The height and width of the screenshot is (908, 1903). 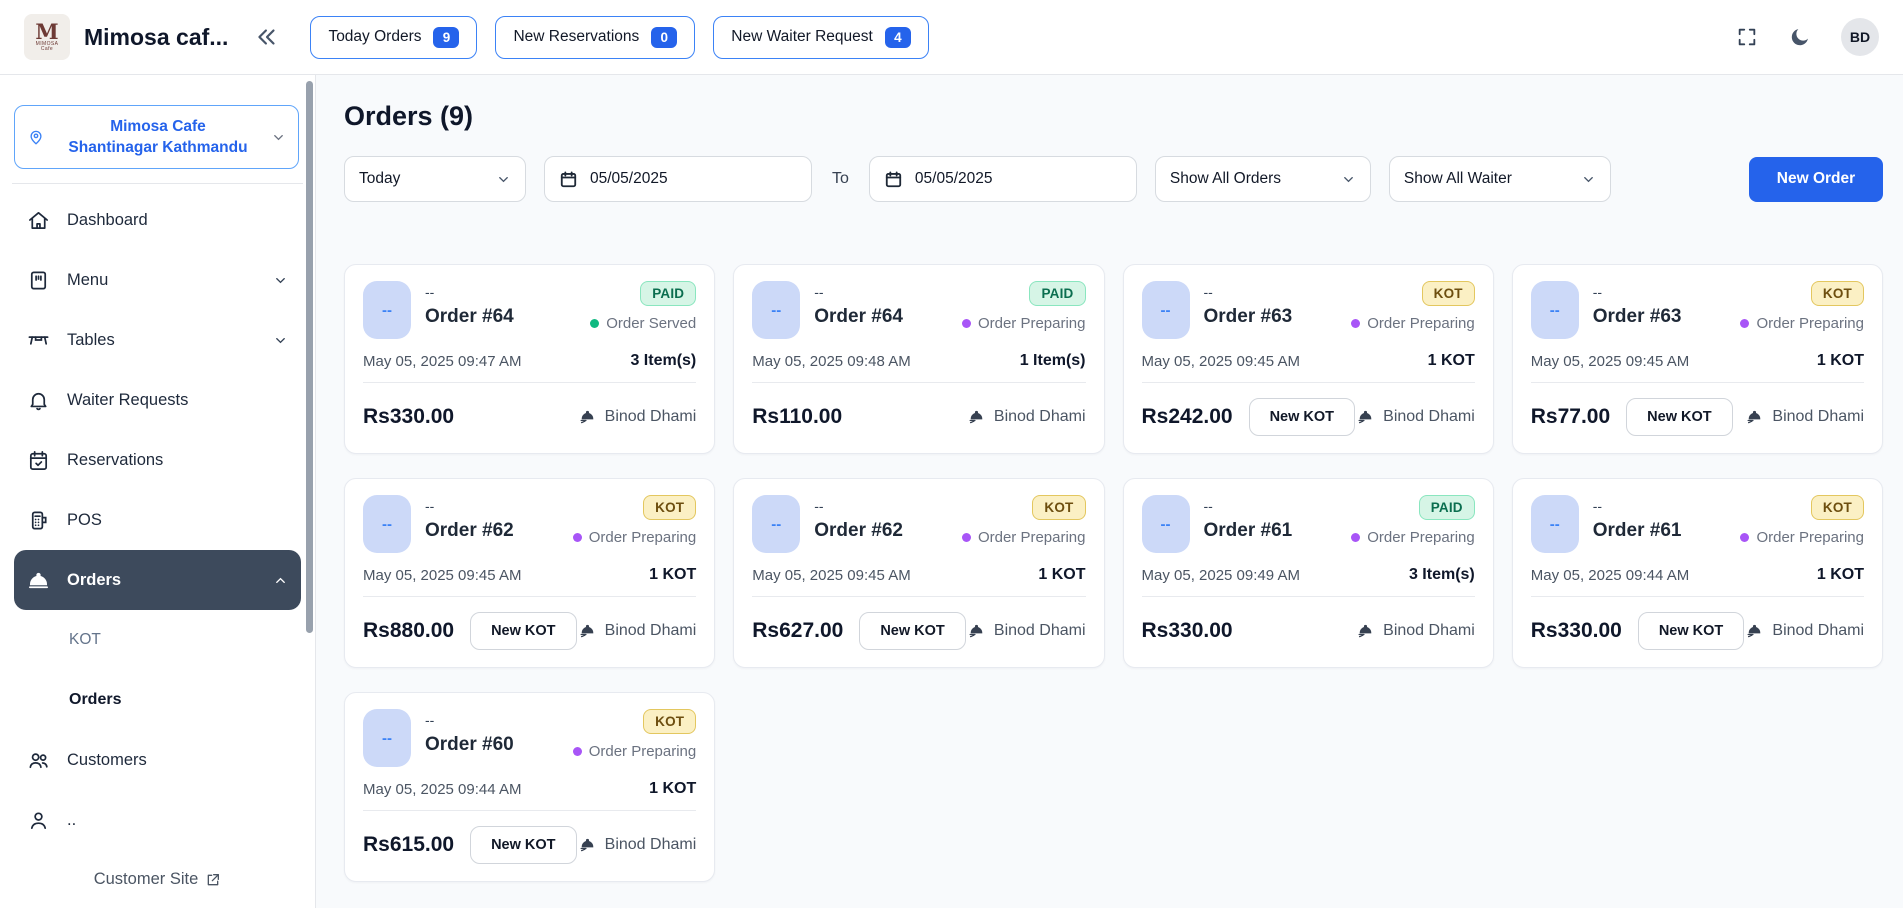 What do you see at coordinates (897, 37) in the screenshot?
I see `new-waiter-request-count-badge: 4` at bounding box center [897, 37].